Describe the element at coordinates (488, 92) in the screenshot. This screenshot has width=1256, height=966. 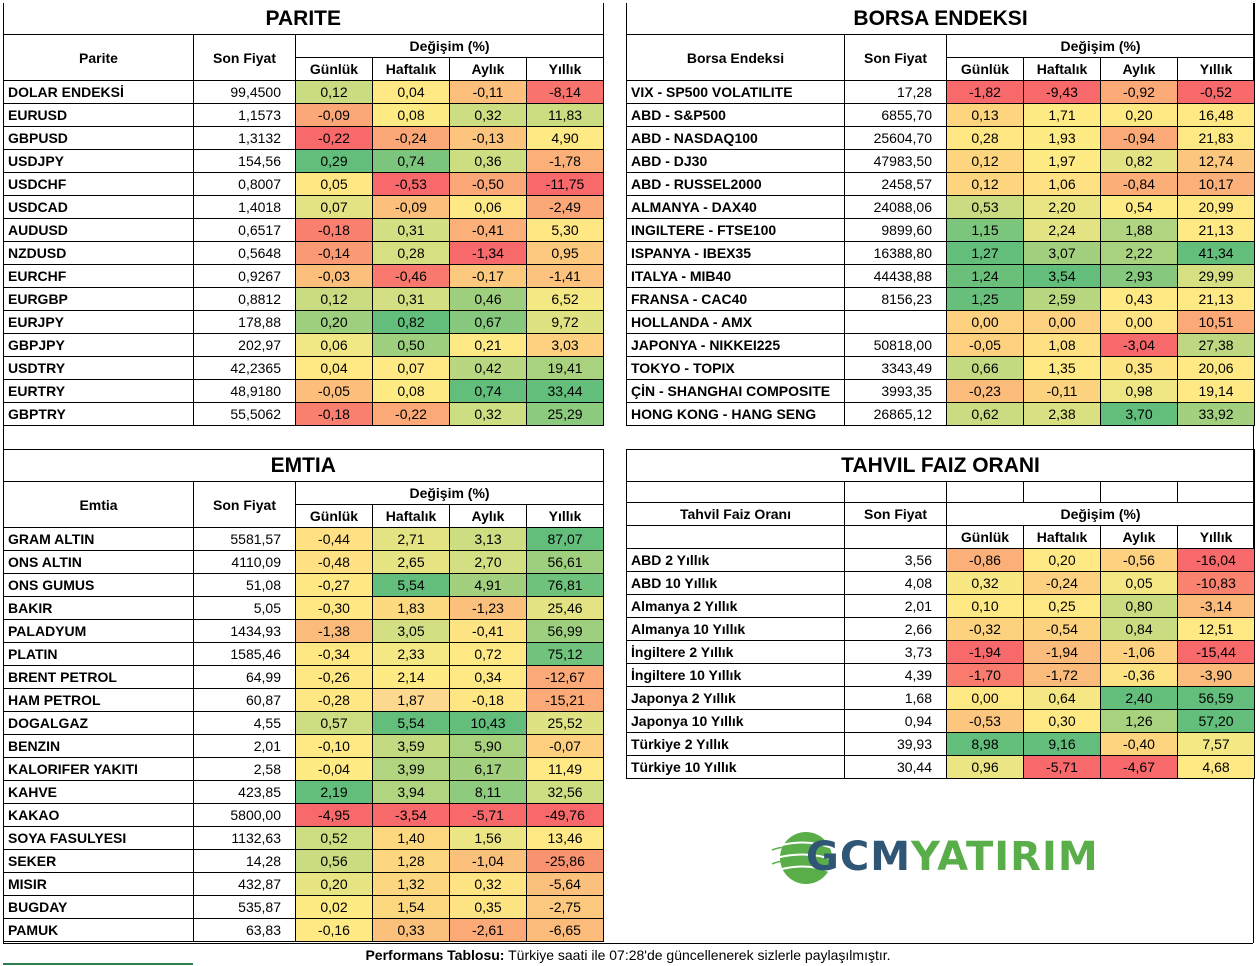
I see `monthly-change: -0,11` at that location.